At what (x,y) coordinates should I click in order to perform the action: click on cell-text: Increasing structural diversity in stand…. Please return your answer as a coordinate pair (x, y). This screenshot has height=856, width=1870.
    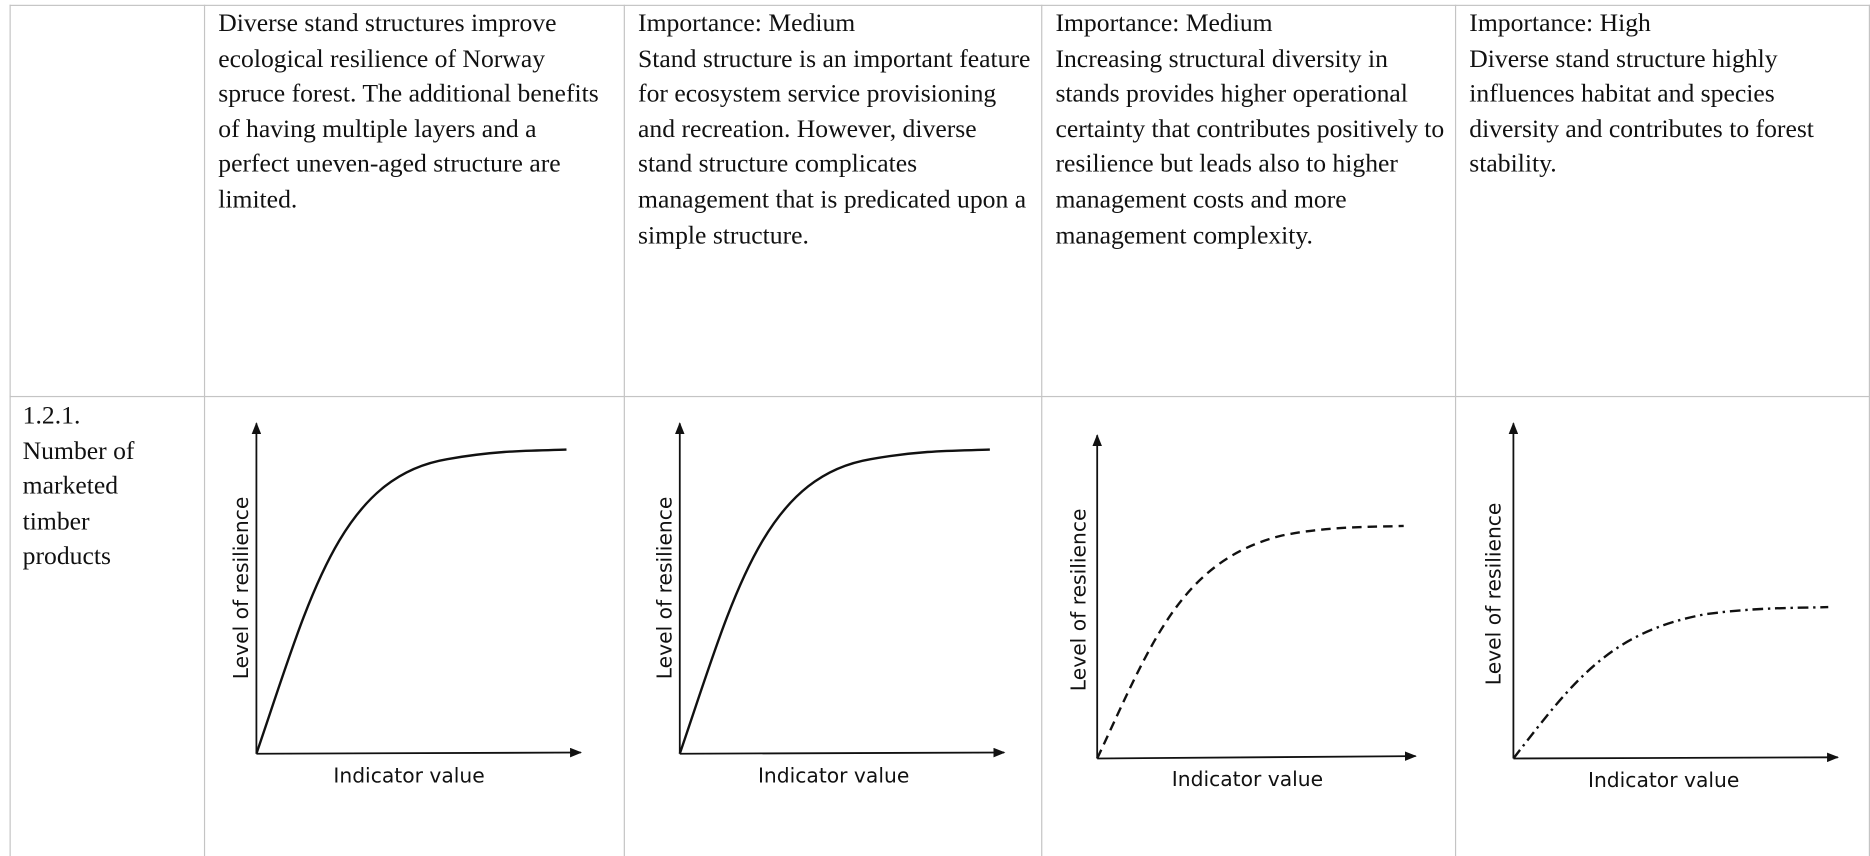
    Looking at the image, I should click on (1250, 146).